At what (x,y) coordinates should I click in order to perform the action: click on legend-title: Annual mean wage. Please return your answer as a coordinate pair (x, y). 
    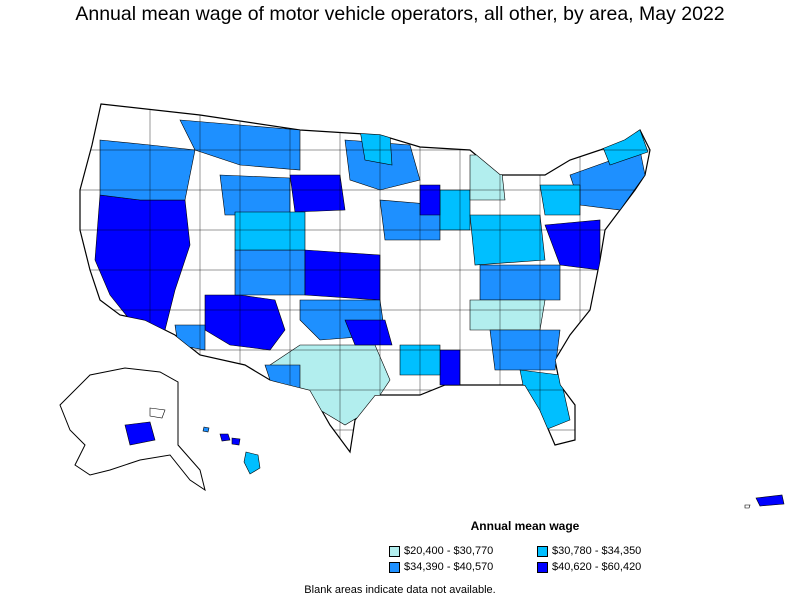
    Looking at the image, I should click on (525, 526).